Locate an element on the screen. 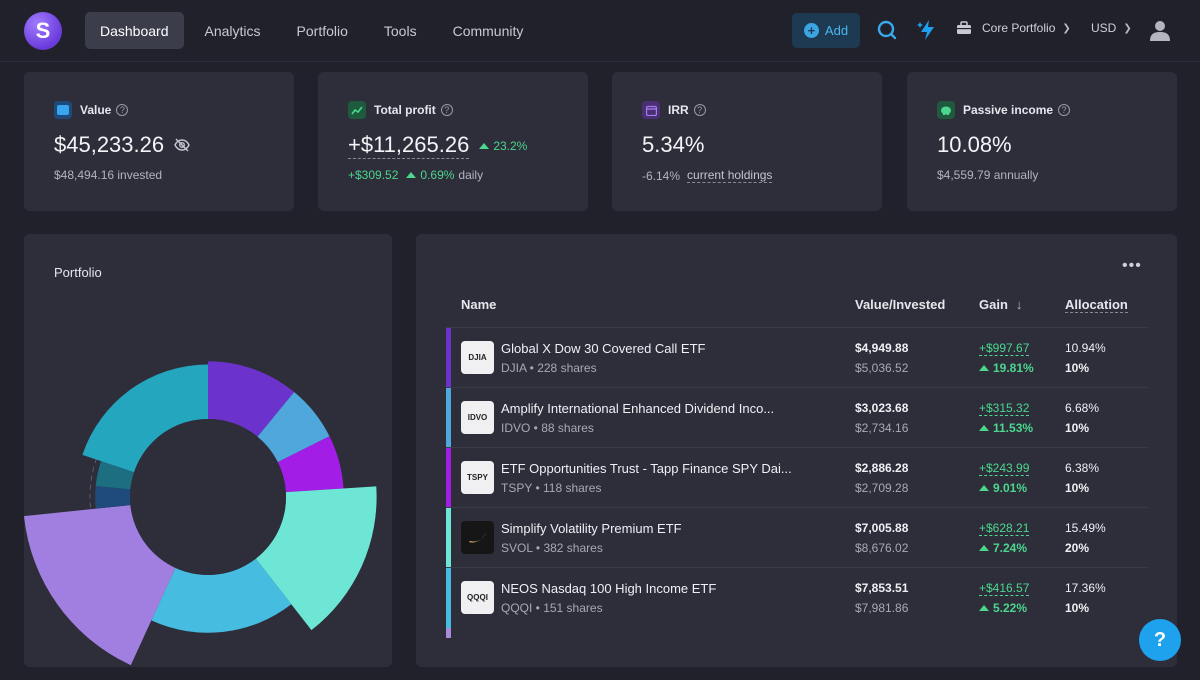  profit-amount: +$11,265.26 is located at coordinates (409, 145).